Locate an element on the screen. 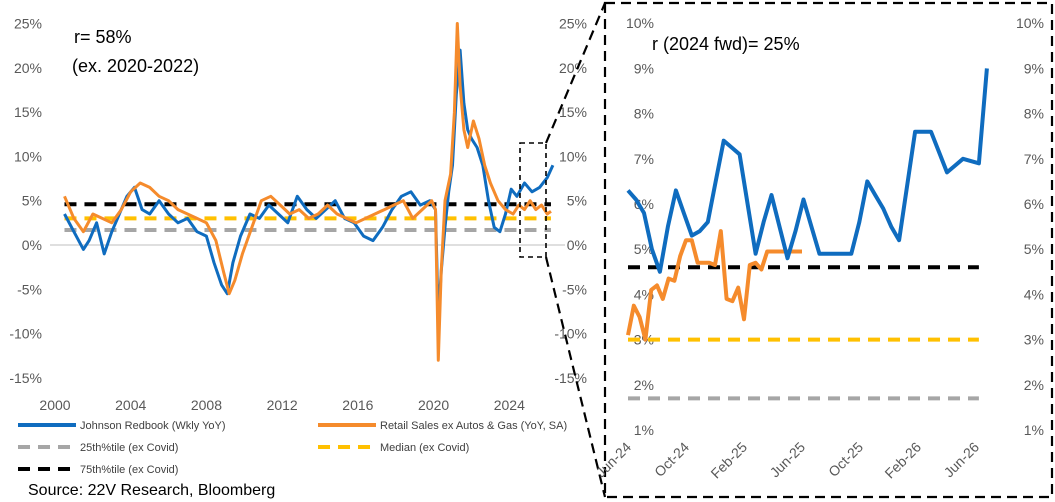 This screenshot has height=502, width=1055. main-y-tick-right: -15% is located at coordinates (570, 378).